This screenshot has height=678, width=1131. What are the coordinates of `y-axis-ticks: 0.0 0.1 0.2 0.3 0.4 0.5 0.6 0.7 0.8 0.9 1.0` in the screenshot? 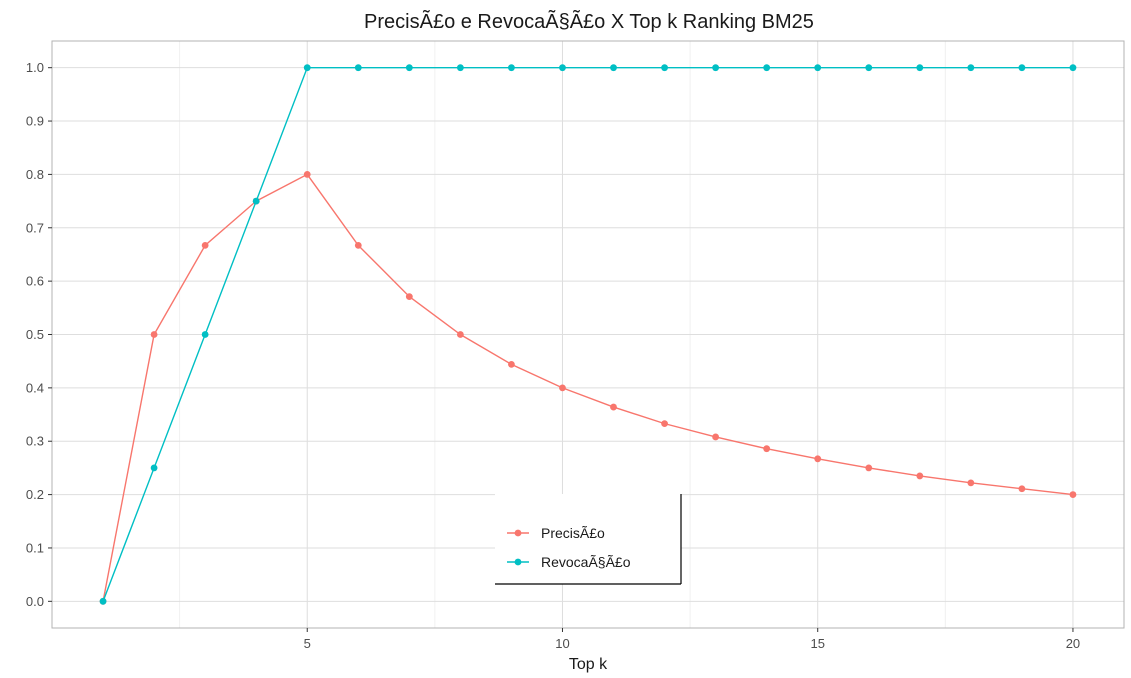 It's located at (39, 334).